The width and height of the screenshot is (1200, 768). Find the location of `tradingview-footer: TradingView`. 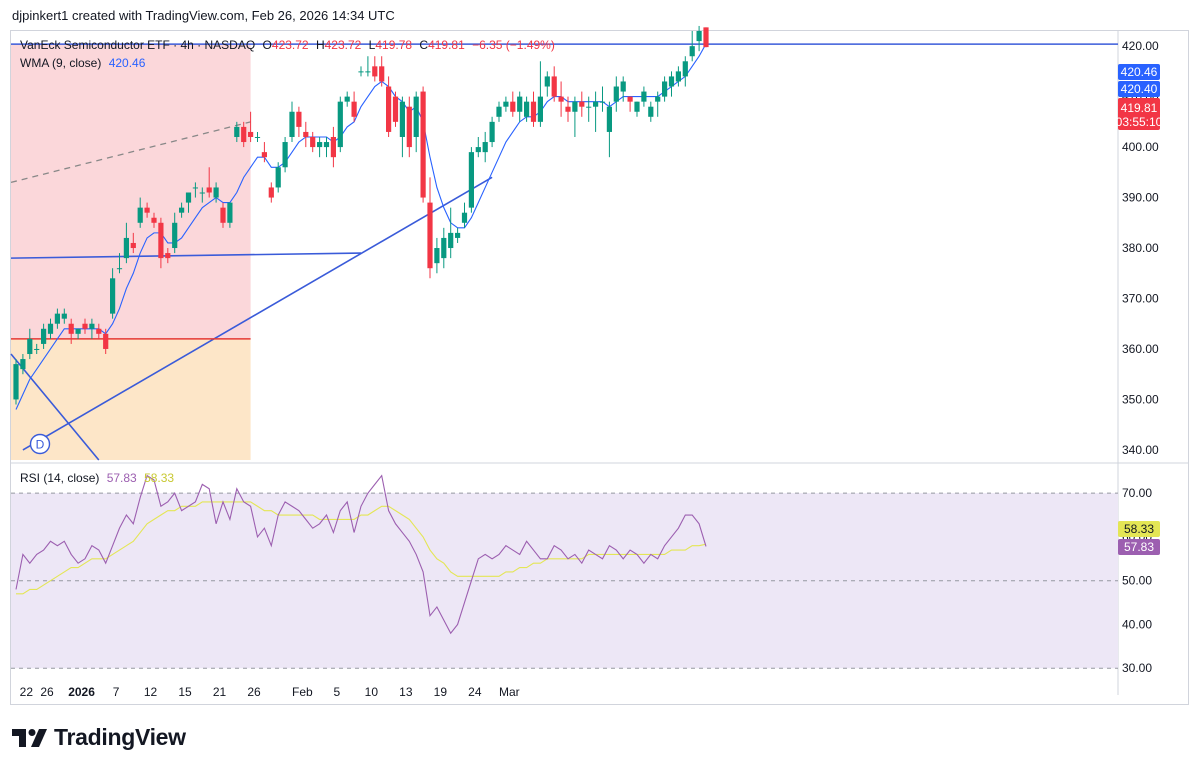

tradingview-footer: TradingView is located at coordinates (99, 737).